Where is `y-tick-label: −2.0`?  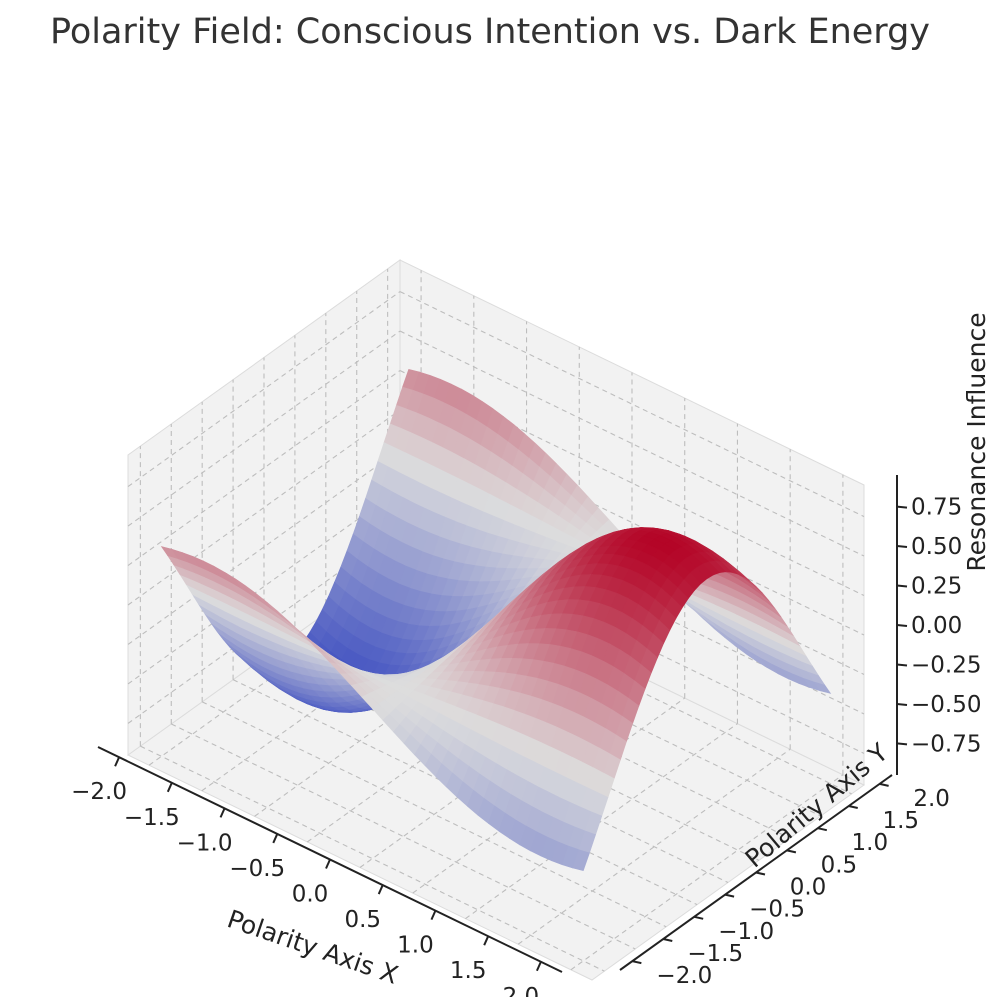
y-tick-label: −2.0 is located at coordinates (684, 976).